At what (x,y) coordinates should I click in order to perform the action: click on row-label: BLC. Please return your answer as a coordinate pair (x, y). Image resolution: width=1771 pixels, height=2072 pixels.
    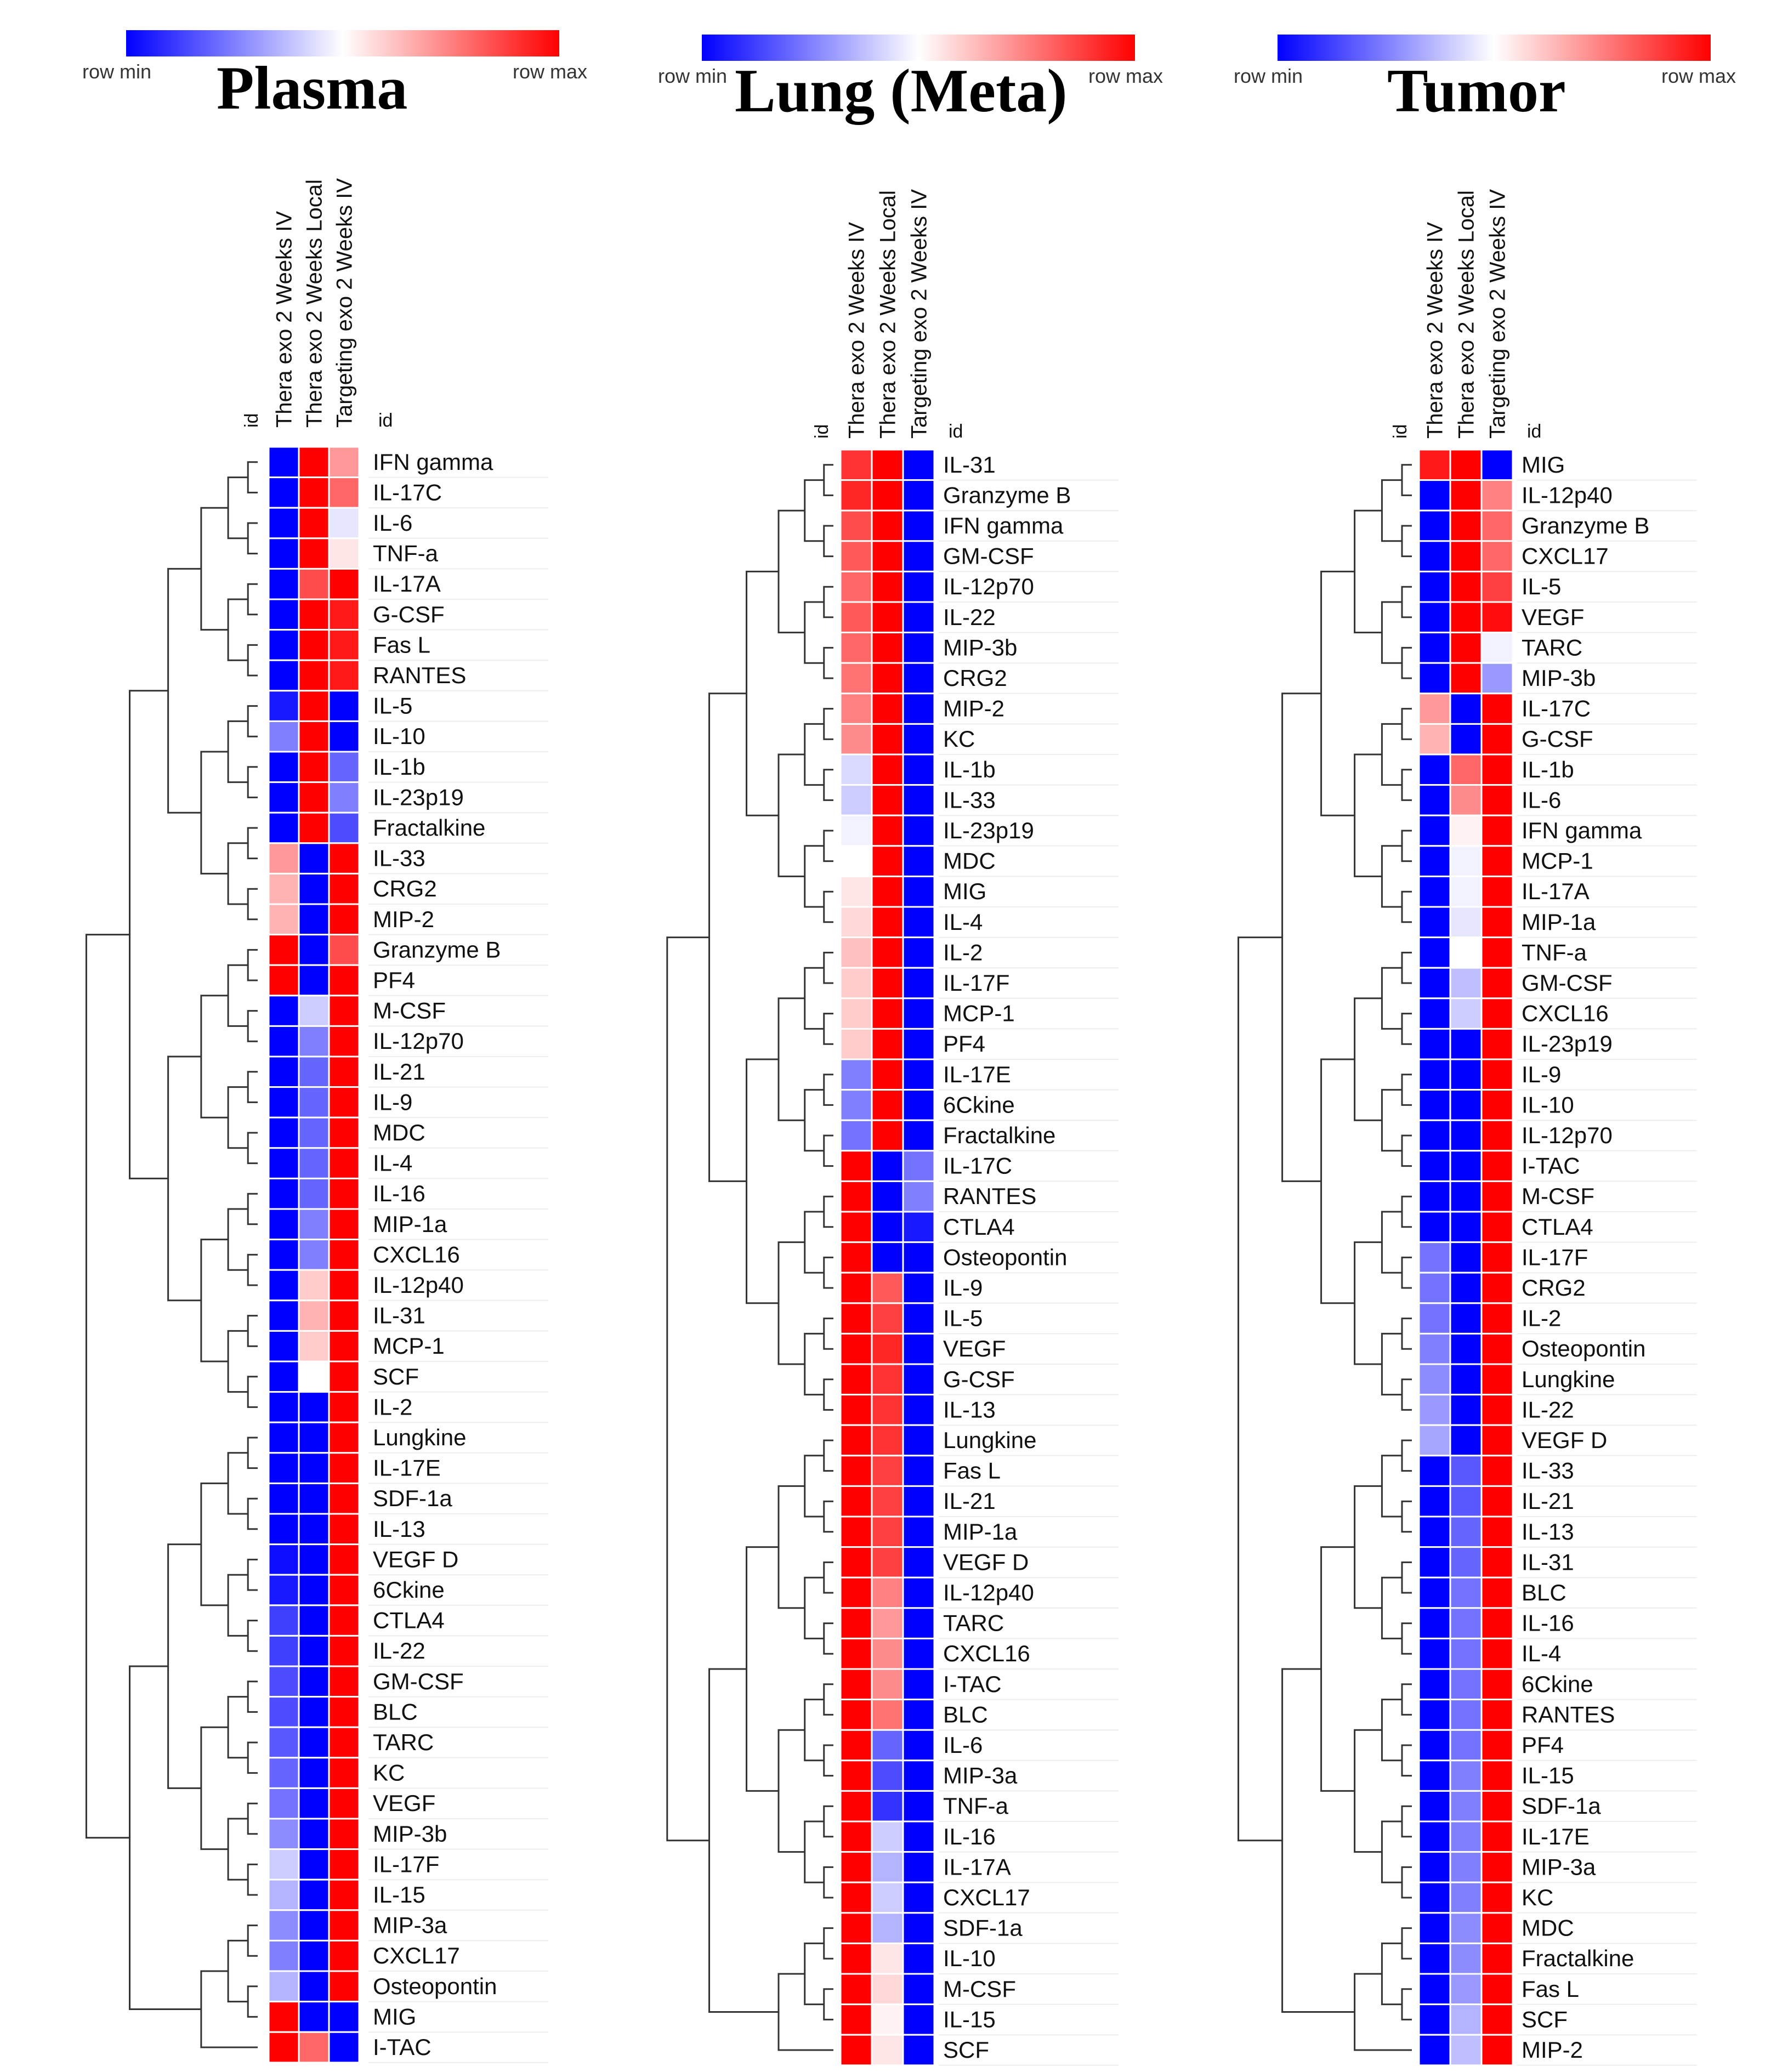
    Looking at the image, I should click on (1544, 1592).